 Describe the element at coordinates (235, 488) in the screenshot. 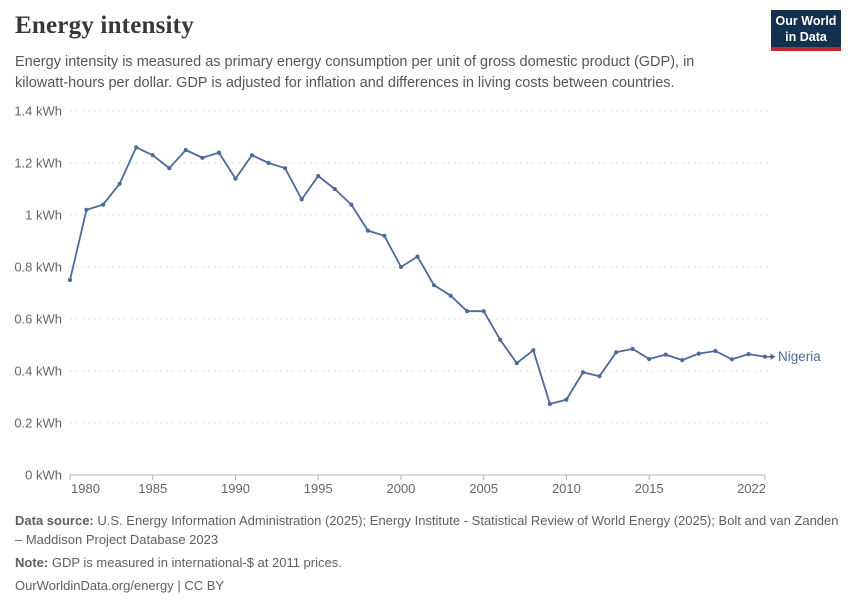

I see `x-tick-label: 1990` at that location.